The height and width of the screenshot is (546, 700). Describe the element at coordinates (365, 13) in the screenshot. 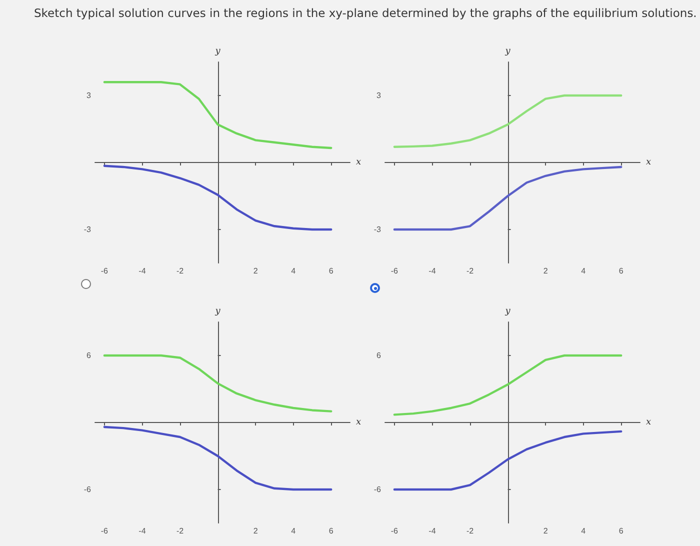

I see `chart-title: Sketch typical solution curves in the regions in the xy-plane determined by the graphs of the equilibrium solutions.` at that location.